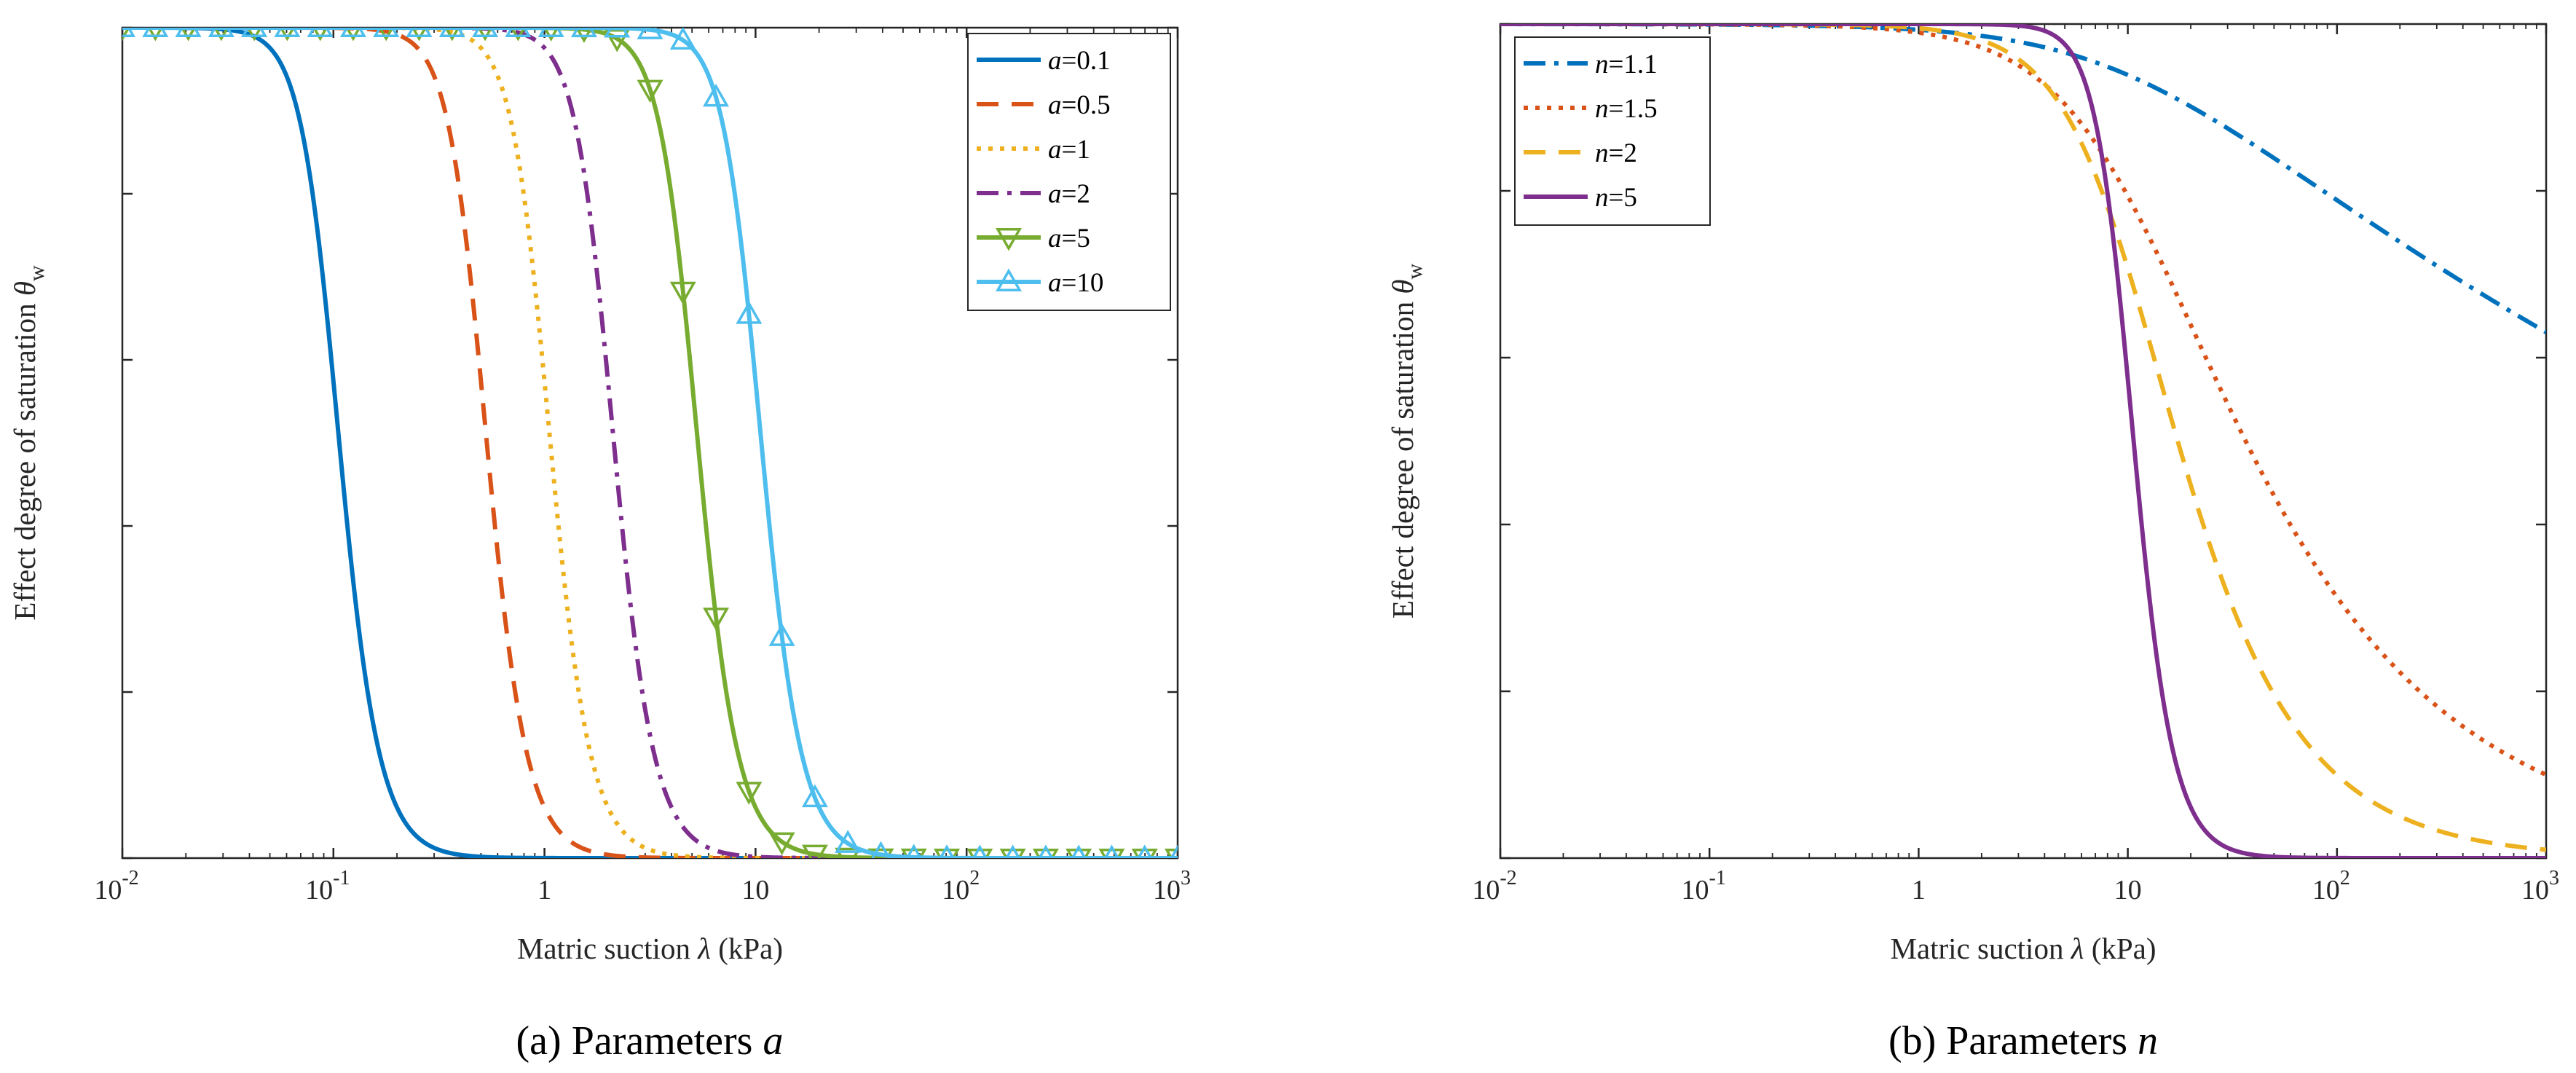 The width and height of the screenshot is (2576, 1073). I want to click on y-label-symbol: θ, so click(25, 288).